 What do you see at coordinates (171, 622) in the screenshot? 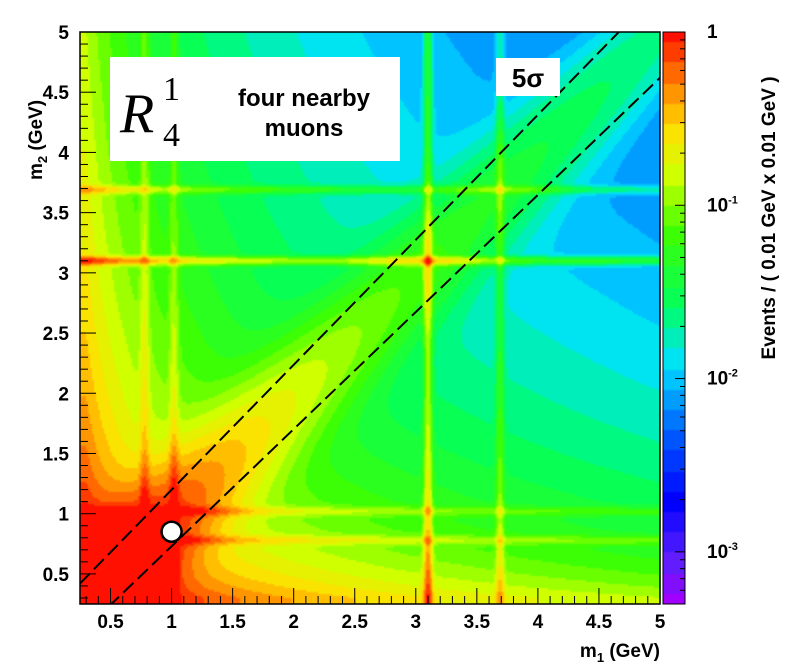
I see `x-tick-label: 1` at bounding box center [171, 622].